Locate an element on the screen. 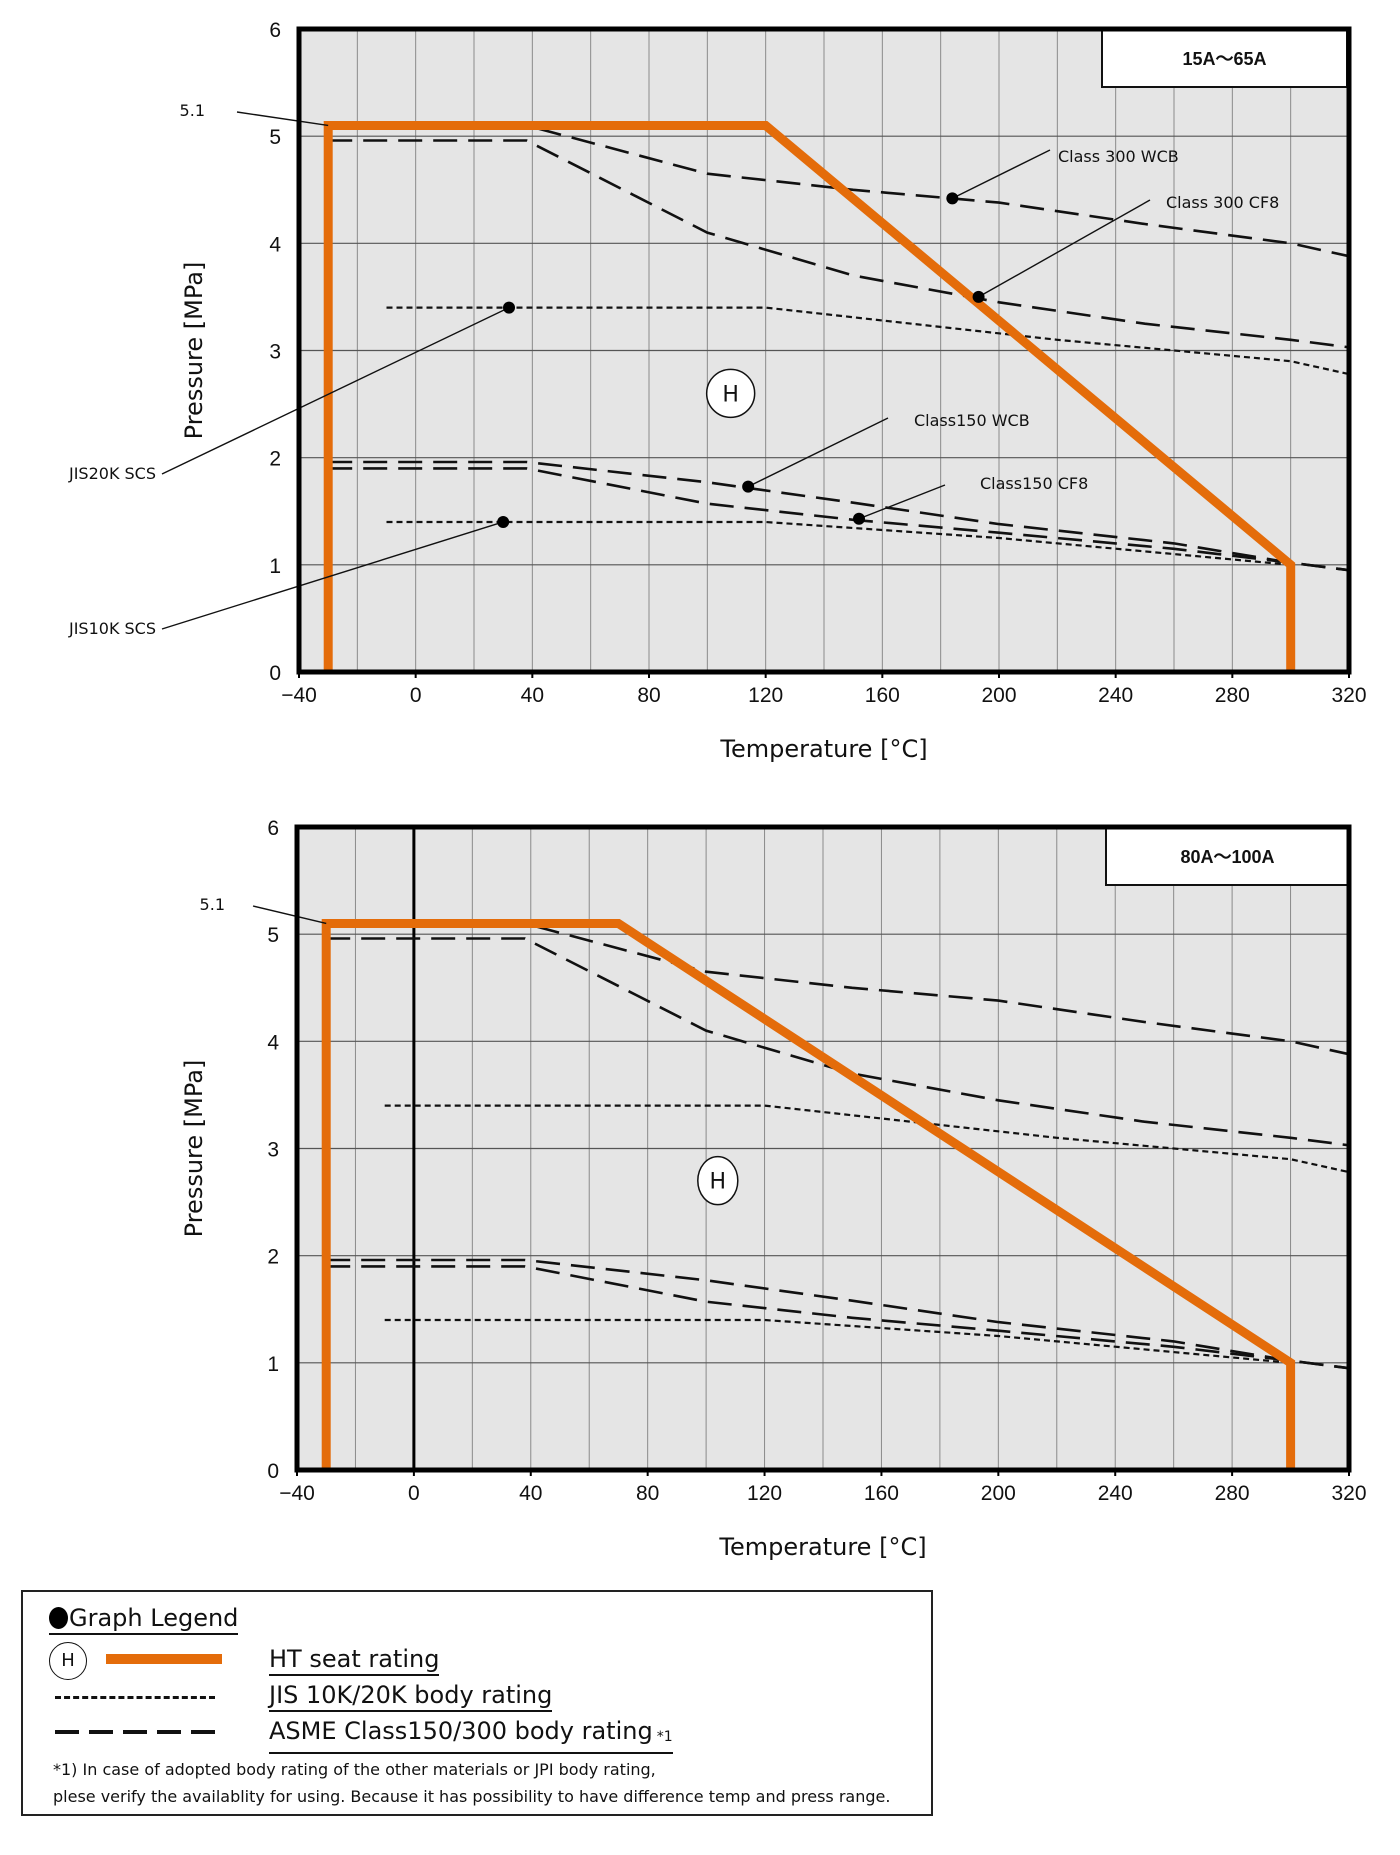  dotted-line-swatch is located at coordinates (135, 1697).